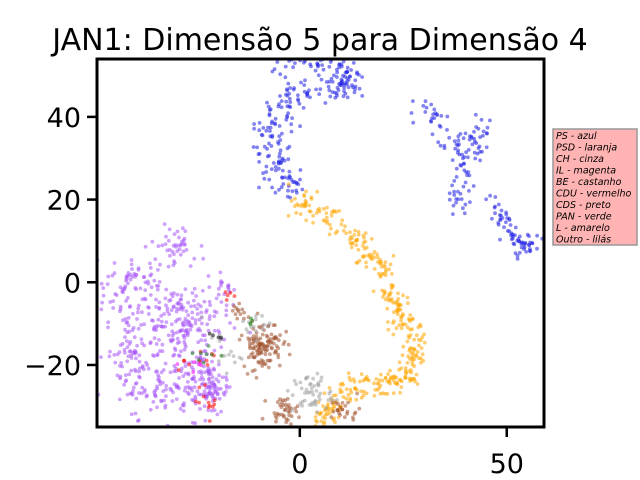  What do you see at coordinates (589, 182) in the screenshot?
I see `legend-entry: BE - castanho` at bounding box center [589, 182].